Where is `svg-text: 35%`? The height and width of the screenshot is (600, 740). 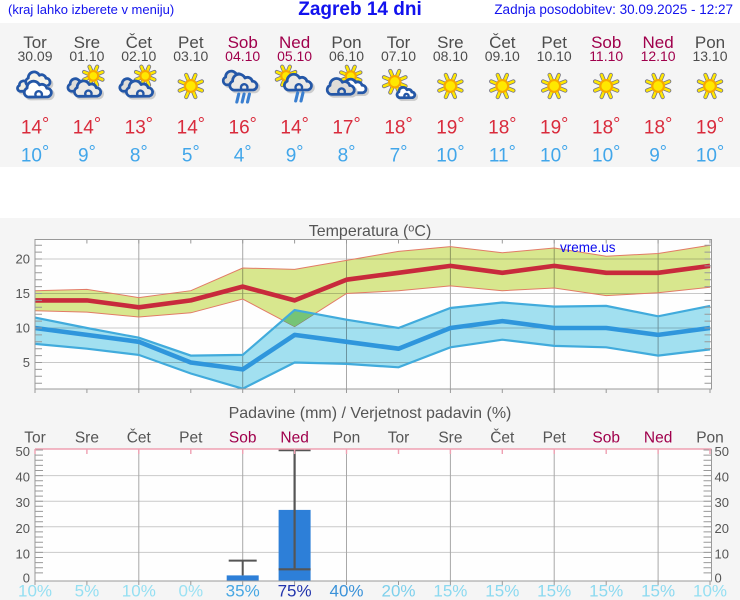 svg-text: 35% is located at coordinates (243, 591).